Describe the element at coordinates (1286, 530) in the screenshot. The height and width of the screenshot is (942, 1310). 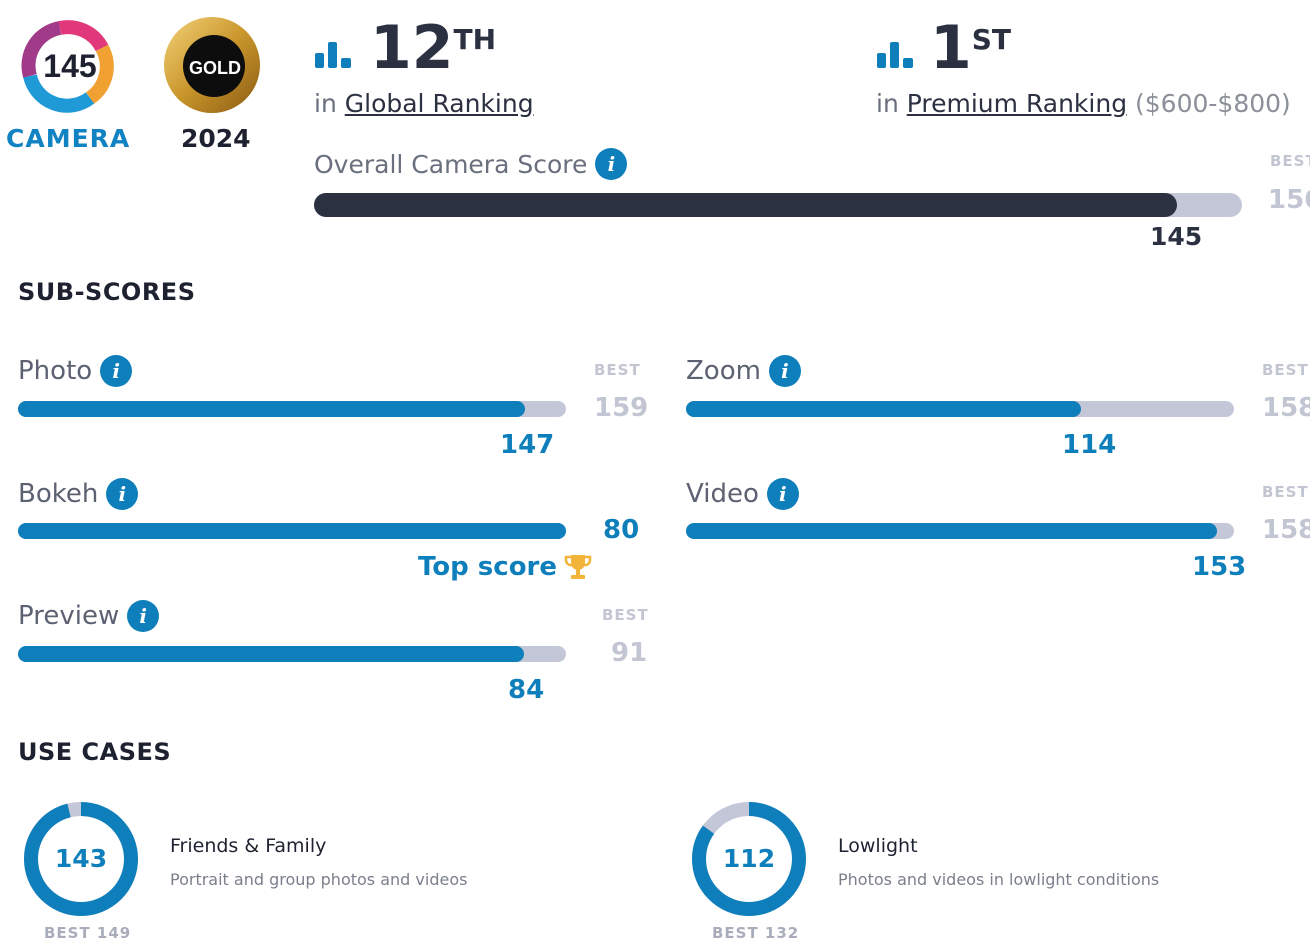
I see `subscore-video-best: 158` at that location.